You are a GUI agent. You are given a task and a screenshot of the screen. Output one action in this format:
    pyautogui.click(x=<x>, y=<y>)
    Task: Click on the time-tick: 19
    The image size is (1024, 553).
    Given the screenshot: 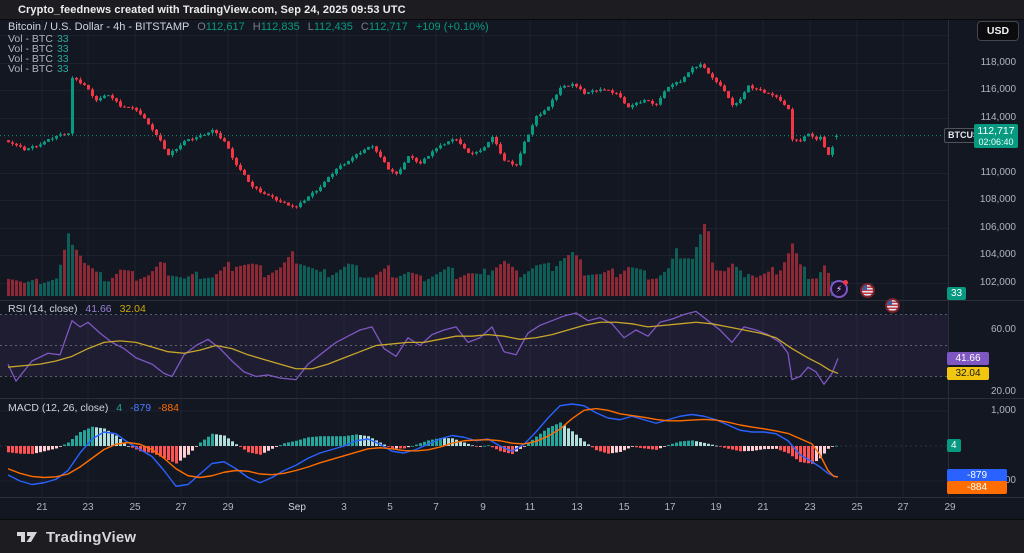 What is the action you would take?
    pyautogui.click(x=716, y=507)
    